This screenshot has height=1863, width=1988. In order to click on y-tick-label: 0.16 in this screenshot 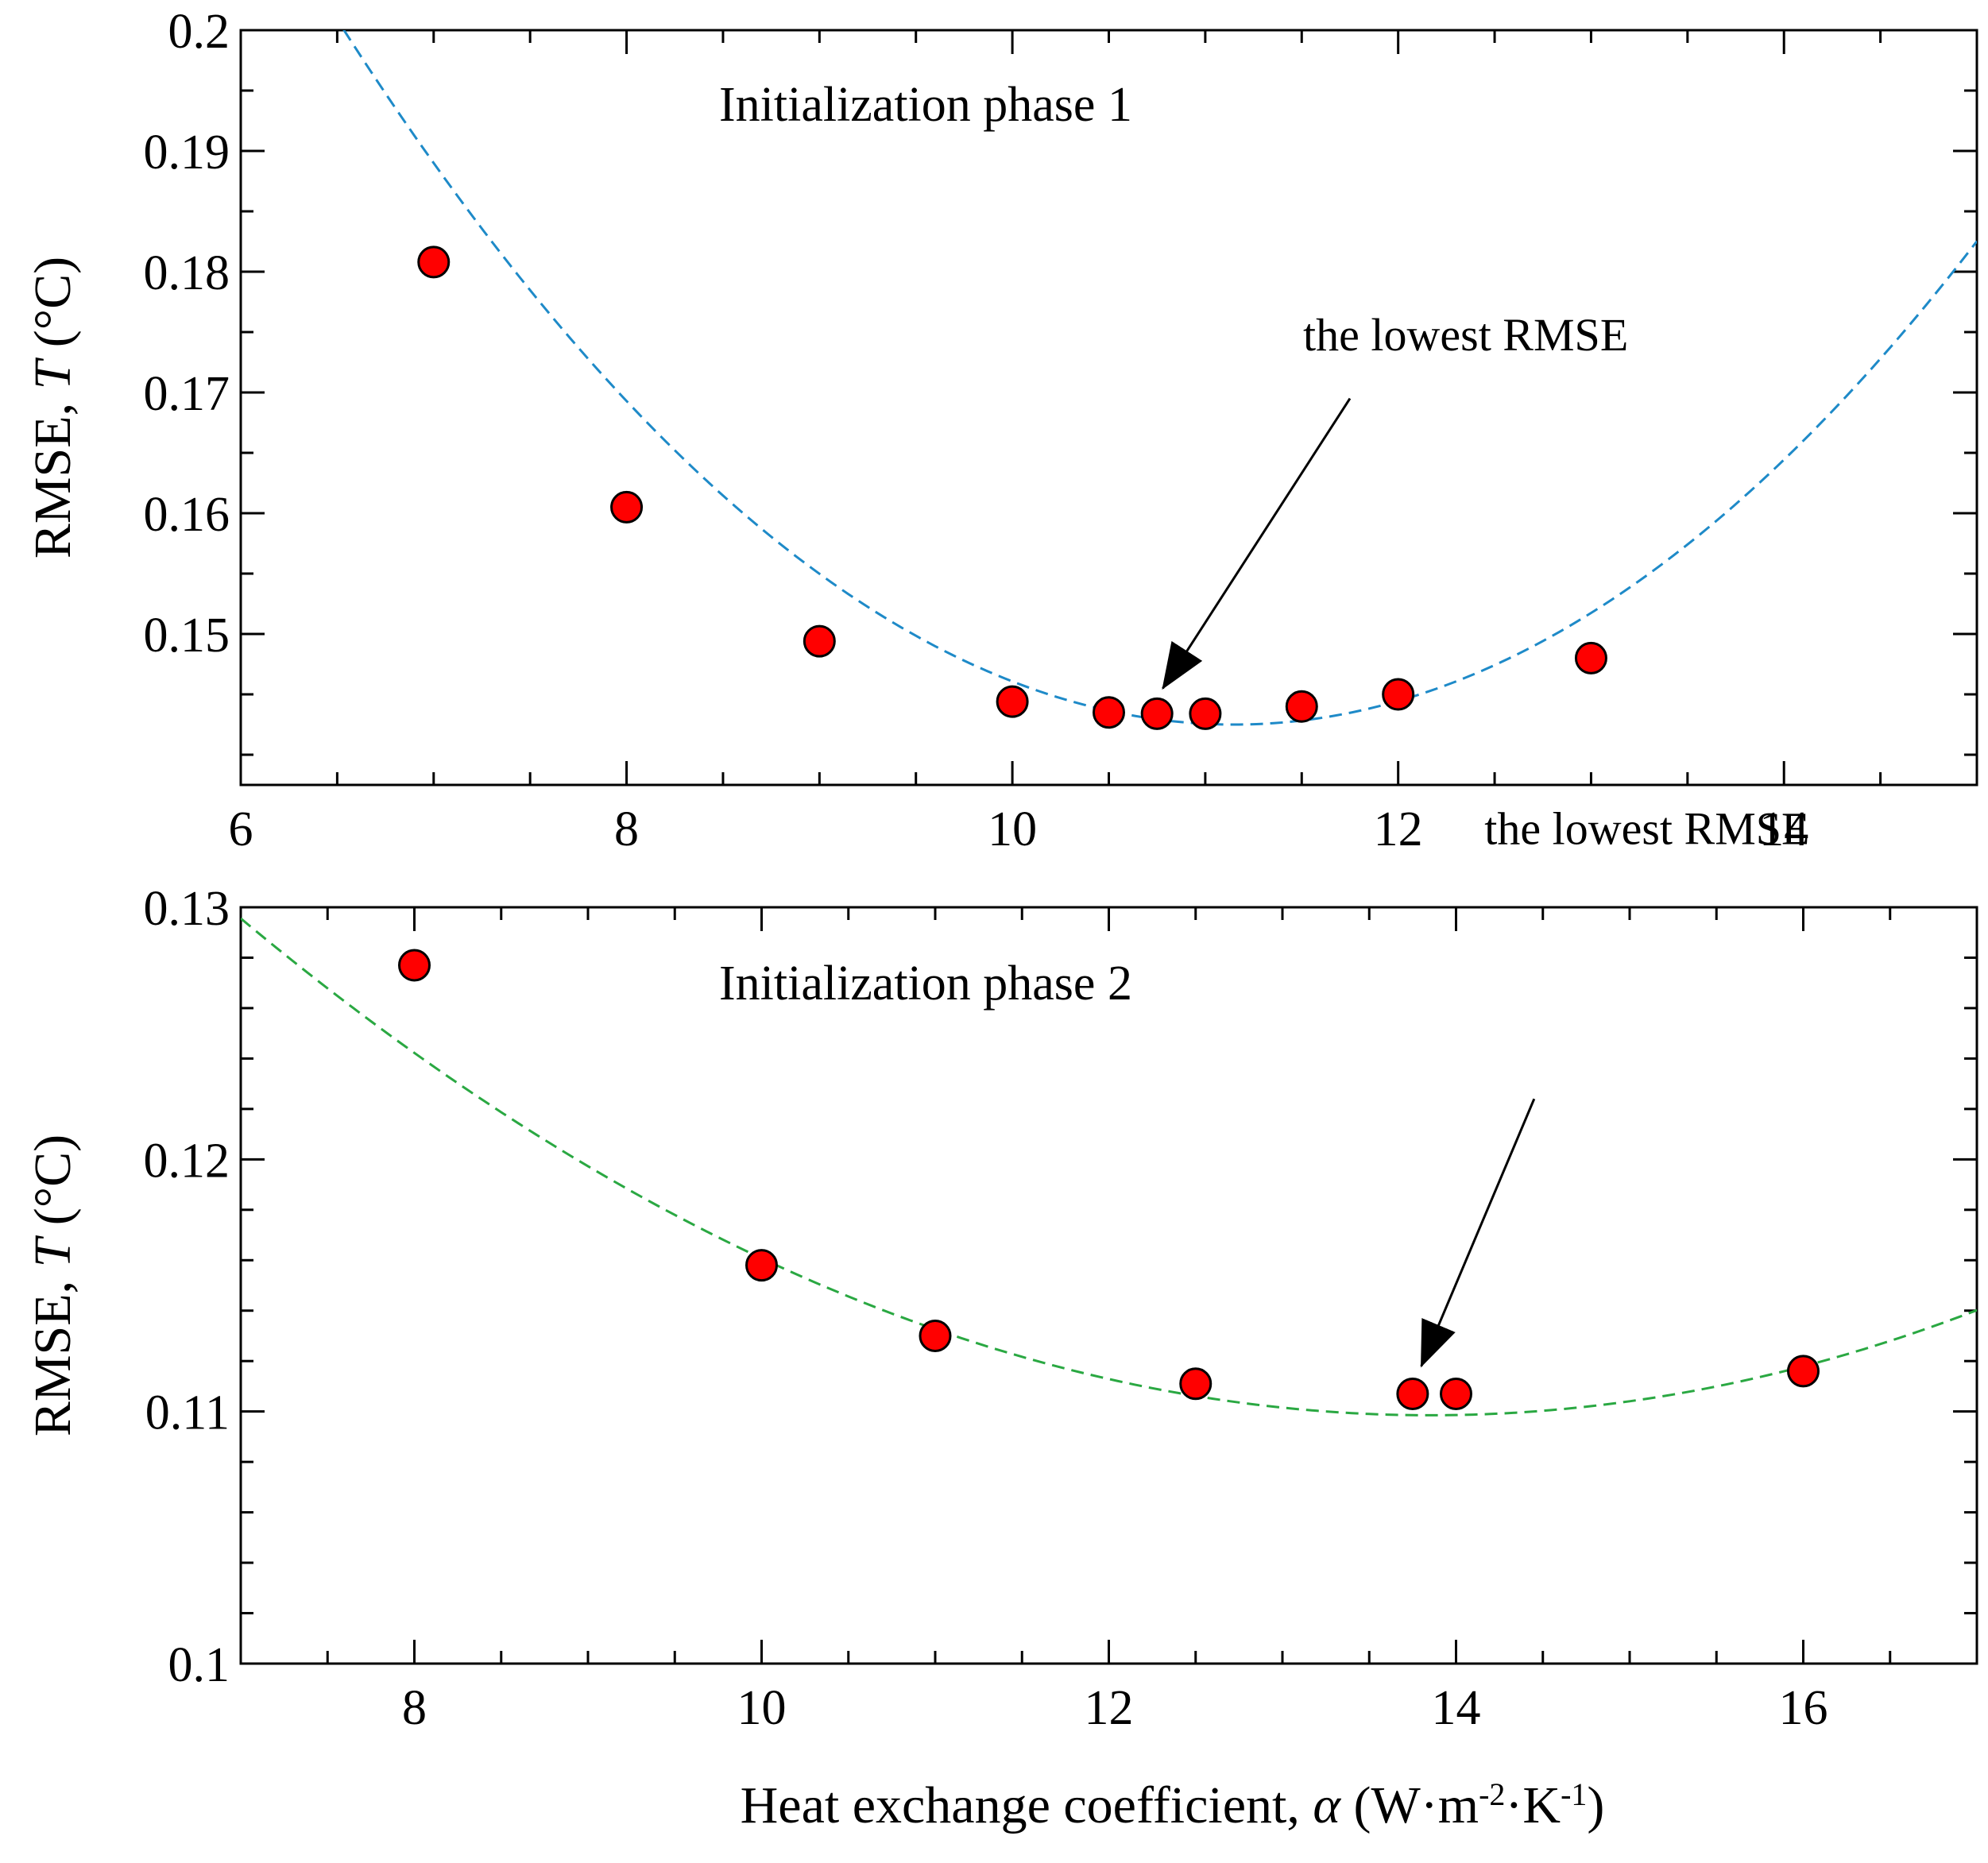, I will do `click(187, 515)`.